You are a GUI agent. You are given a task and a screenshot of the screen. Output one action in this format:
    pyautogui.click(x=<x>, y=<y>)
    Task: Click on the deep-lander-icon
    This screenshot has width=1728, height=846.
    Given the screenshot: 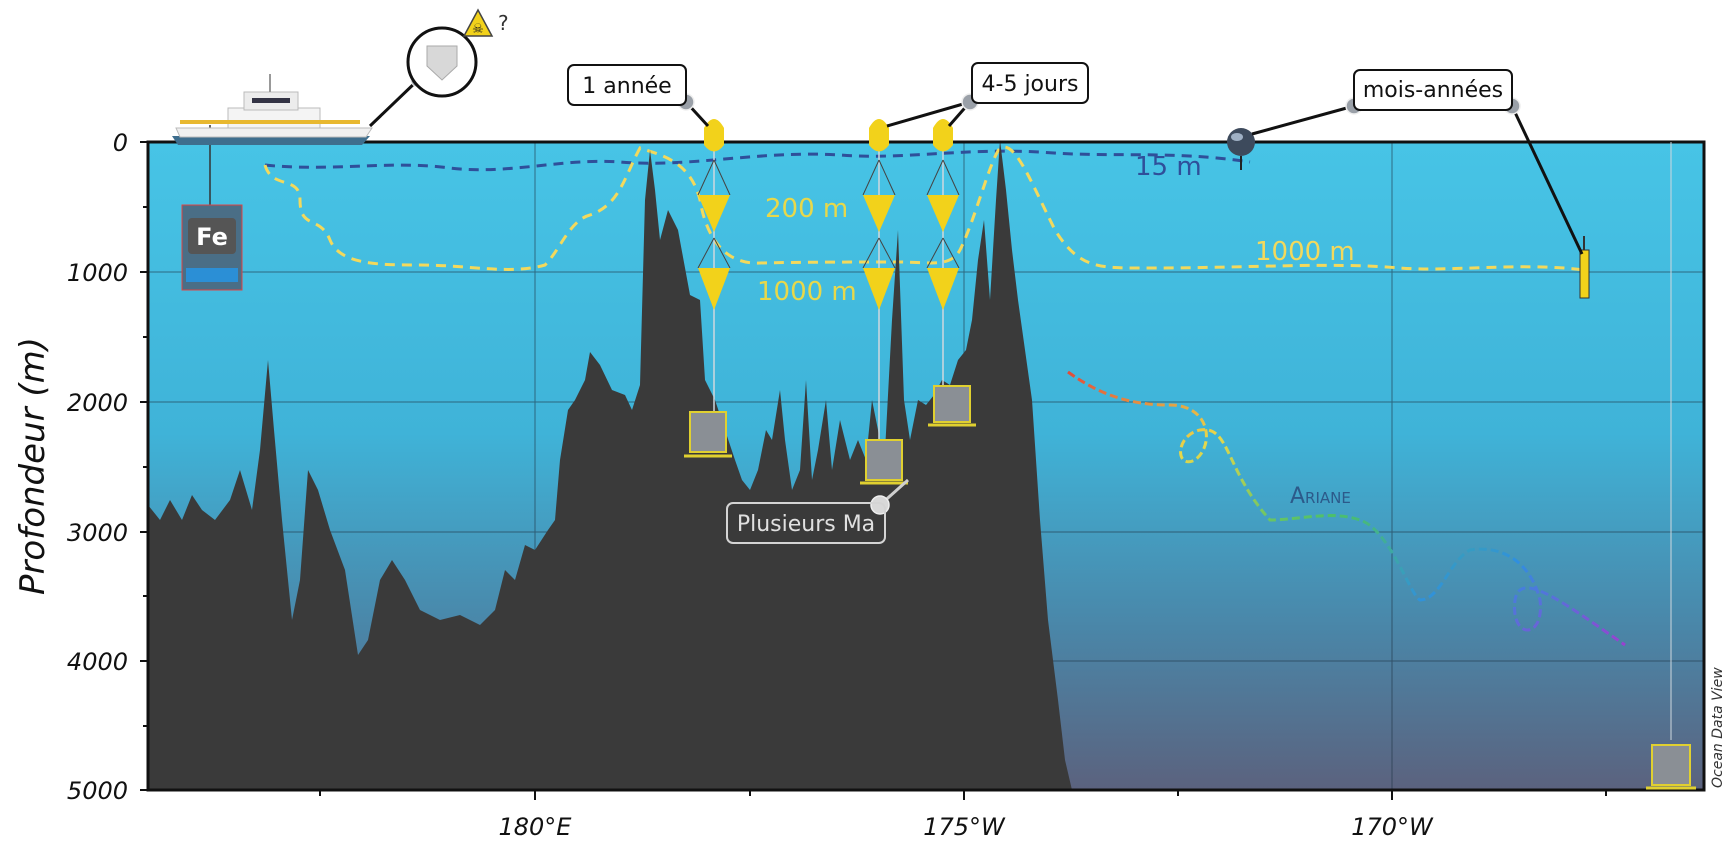 What is the action you would take?
    pyautogui.click(x=1671, y=466)
    